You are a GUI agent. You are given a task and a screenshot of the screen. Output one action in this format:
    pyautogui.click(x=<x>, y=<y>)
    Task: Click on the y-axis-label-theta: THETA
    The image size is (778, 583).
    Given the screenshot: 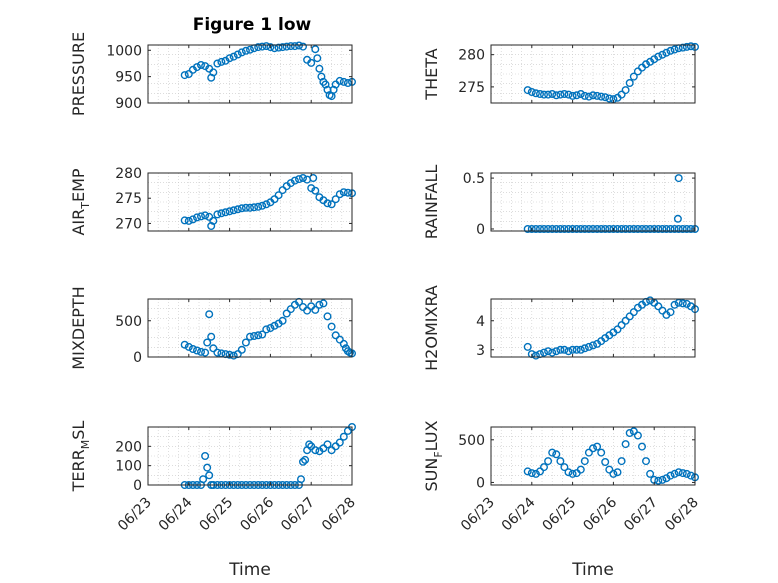 What is the action you would take?
    pyautogui.click(x=431, y=74)
    